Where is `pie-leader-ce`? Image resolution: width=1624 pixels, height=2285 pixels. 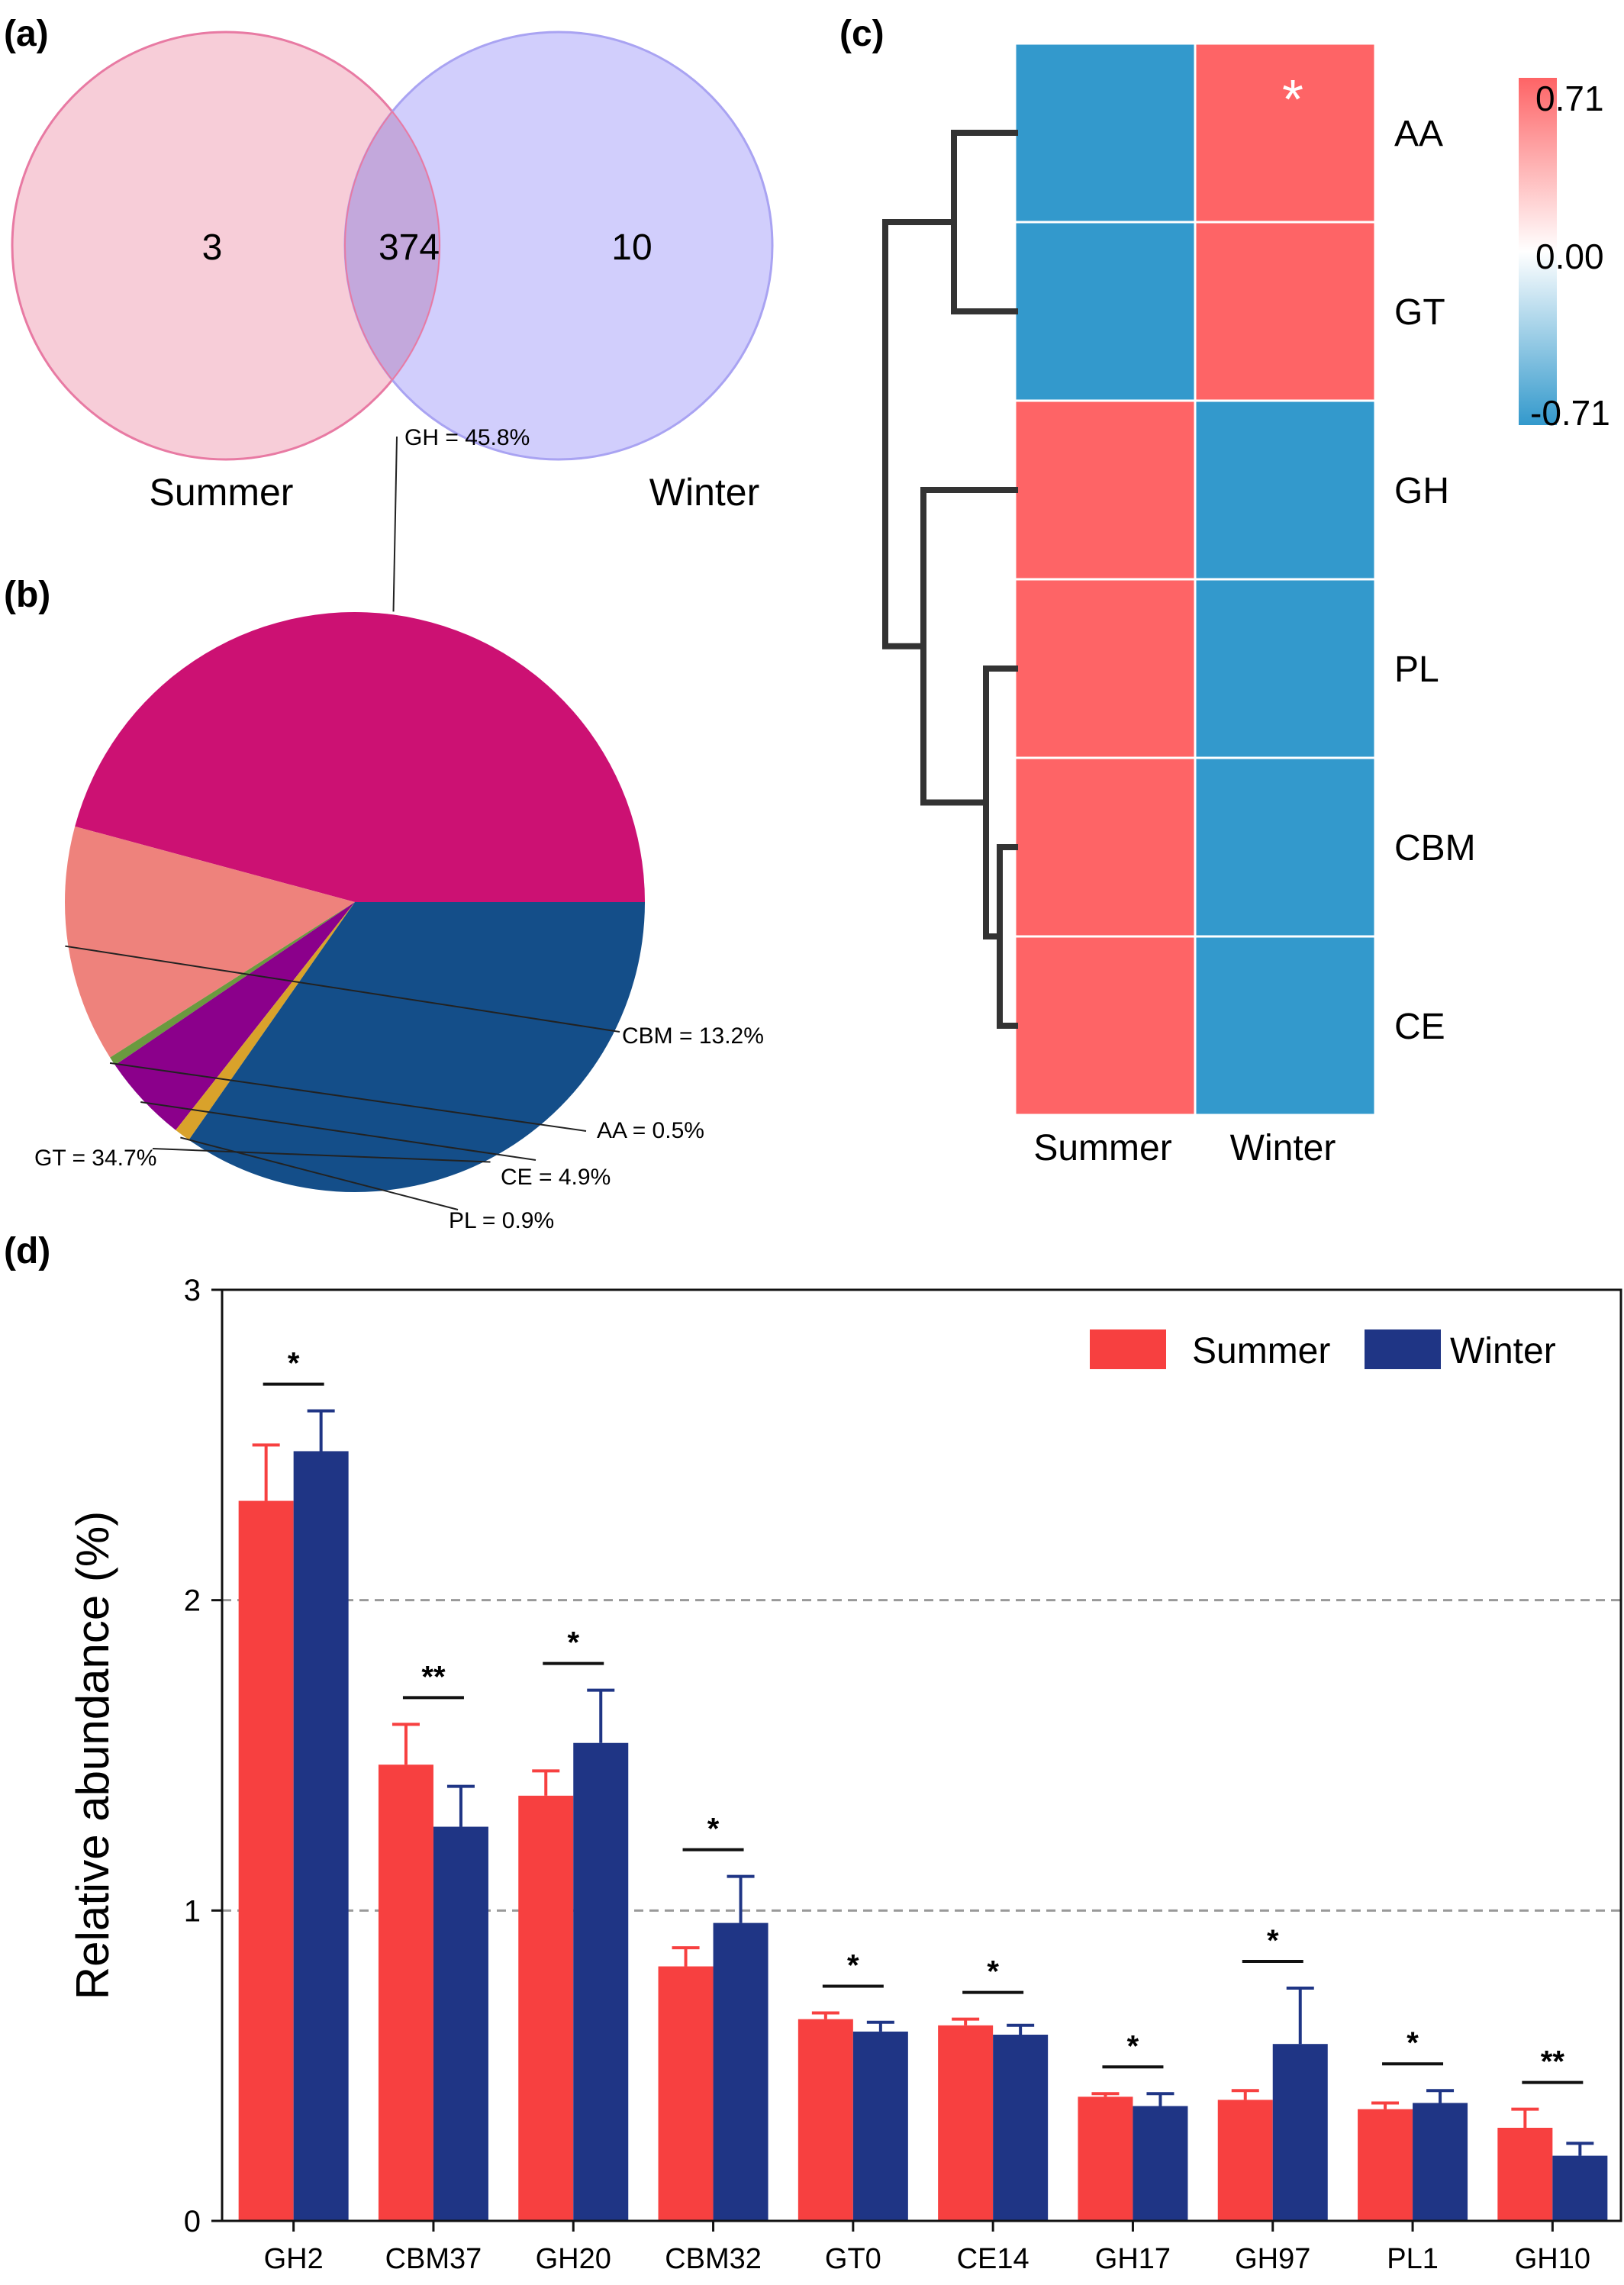
pie-leader-ce is located at coordinates (338, 1131).